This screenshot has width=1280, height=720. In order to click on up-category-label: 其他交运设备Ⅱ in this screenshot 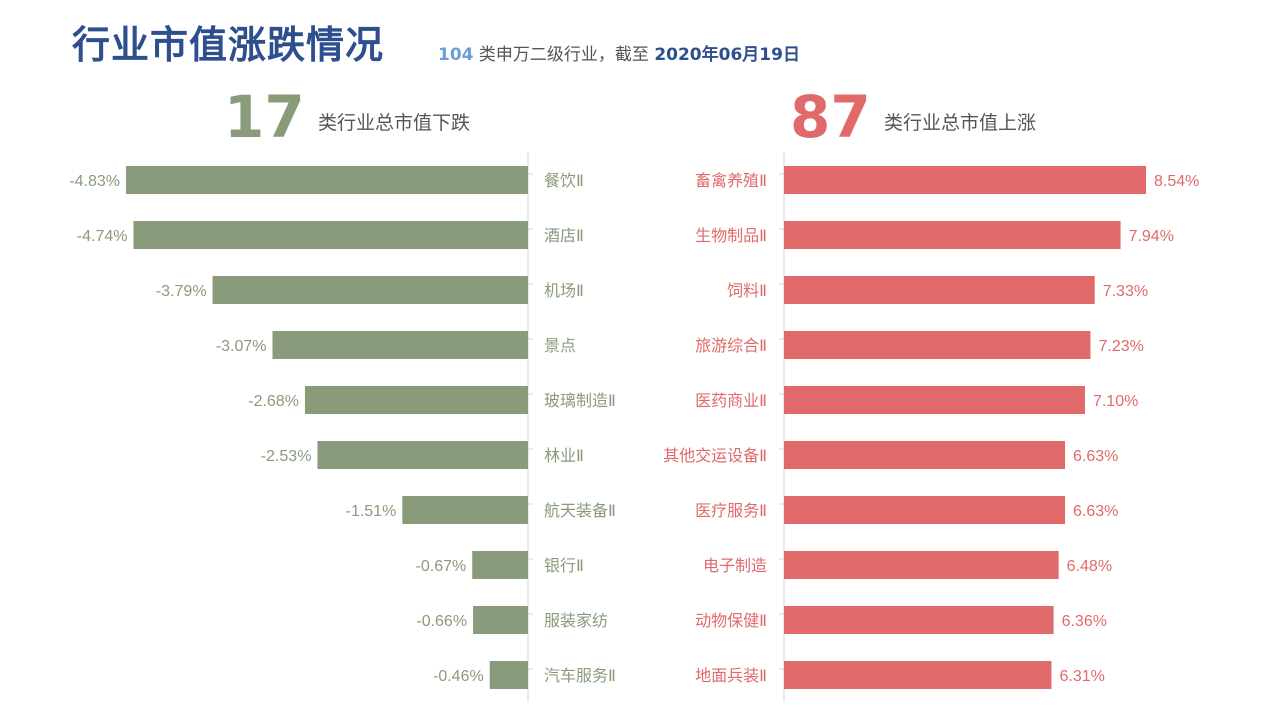, I will do `click(715, 456)`.